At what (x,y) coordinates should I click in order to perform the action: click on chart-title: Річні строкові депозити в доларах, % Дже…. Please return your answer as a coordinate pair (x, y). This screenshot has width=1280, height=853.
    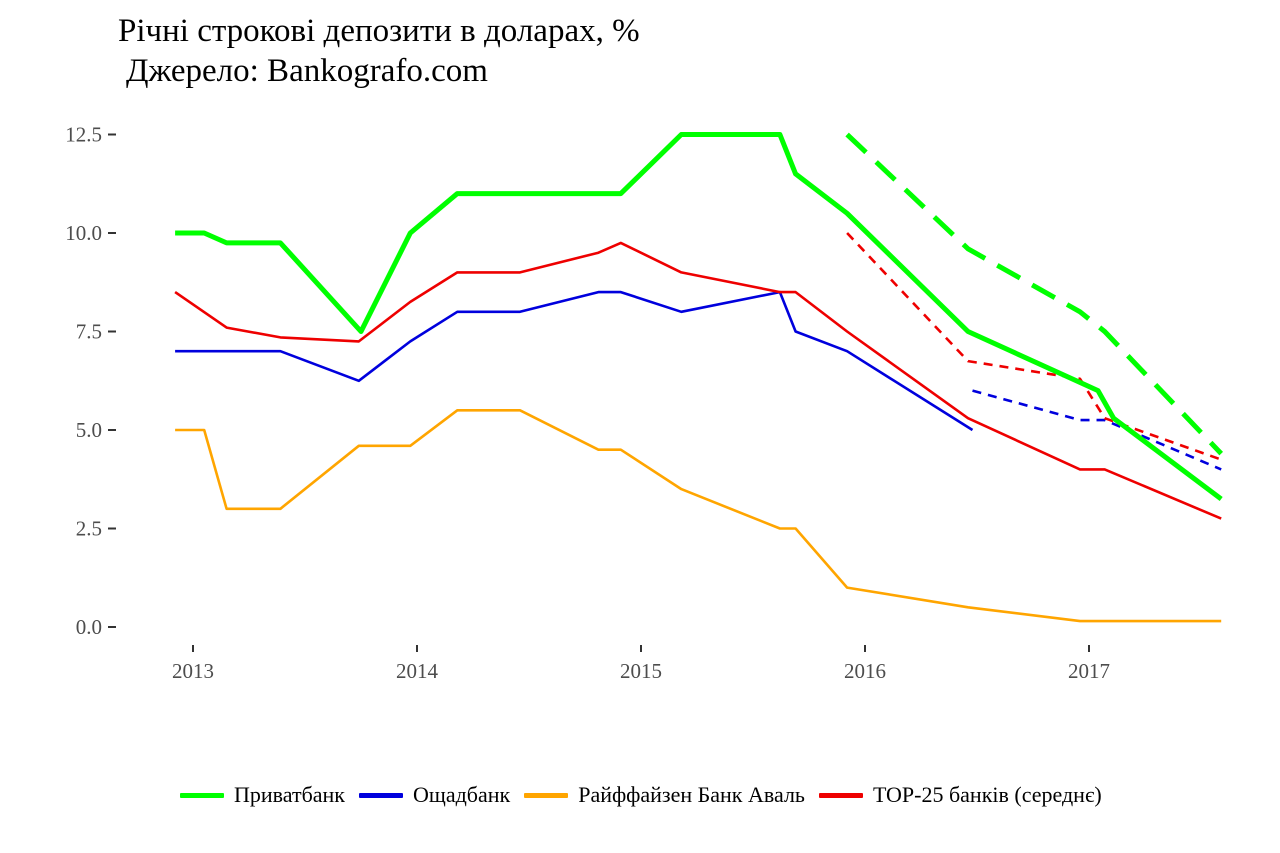
    Looking at the image, I should click on (379, 51).